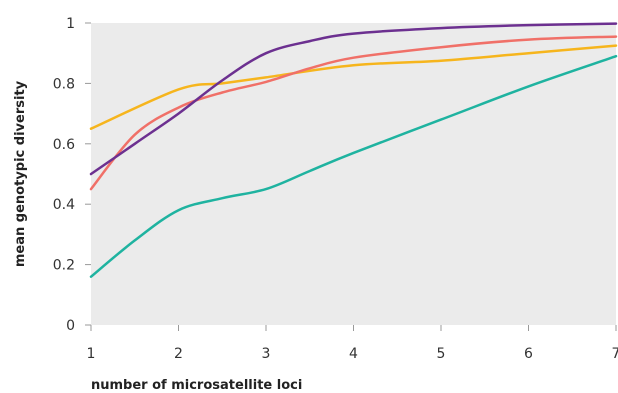 Image resolution: width=618 pixels, height=393 pixels. What do you see at coordinates (64, 266) in the screenshot?
I see `y-tick-label: 0.2` at bounding box center [64, 266].